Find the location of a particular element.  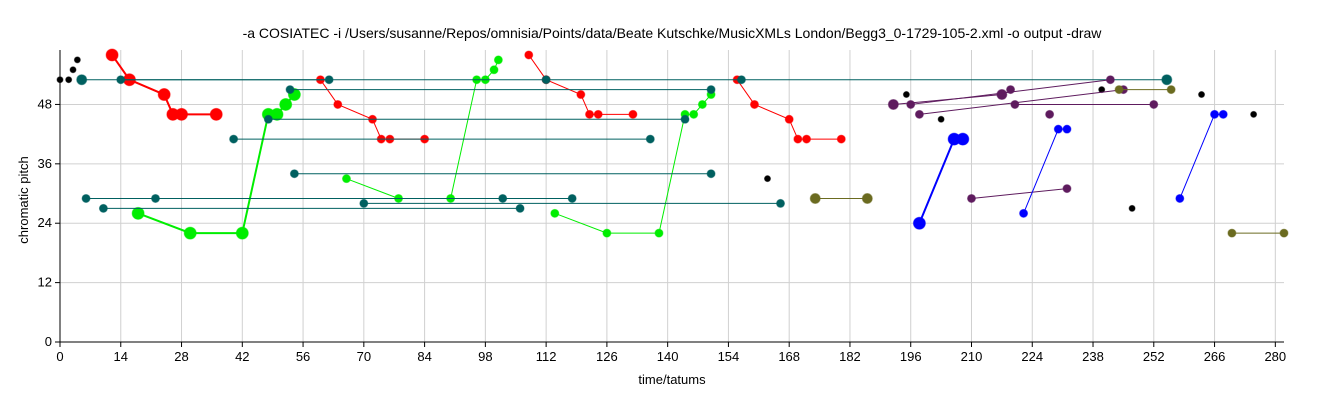

x-tick-label: 84 is located at coordinates (424, 356).